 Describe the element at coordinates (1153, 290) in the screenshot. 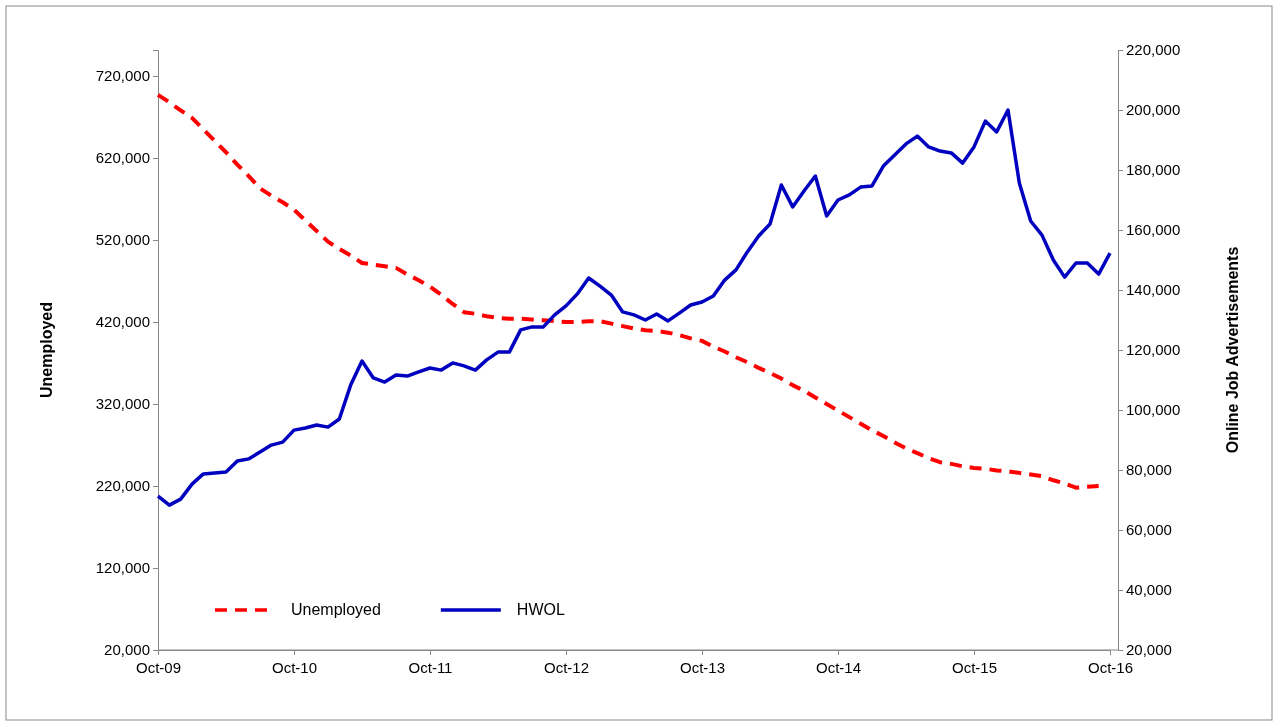

I see `y2-tick-label: 140,000` at that location.